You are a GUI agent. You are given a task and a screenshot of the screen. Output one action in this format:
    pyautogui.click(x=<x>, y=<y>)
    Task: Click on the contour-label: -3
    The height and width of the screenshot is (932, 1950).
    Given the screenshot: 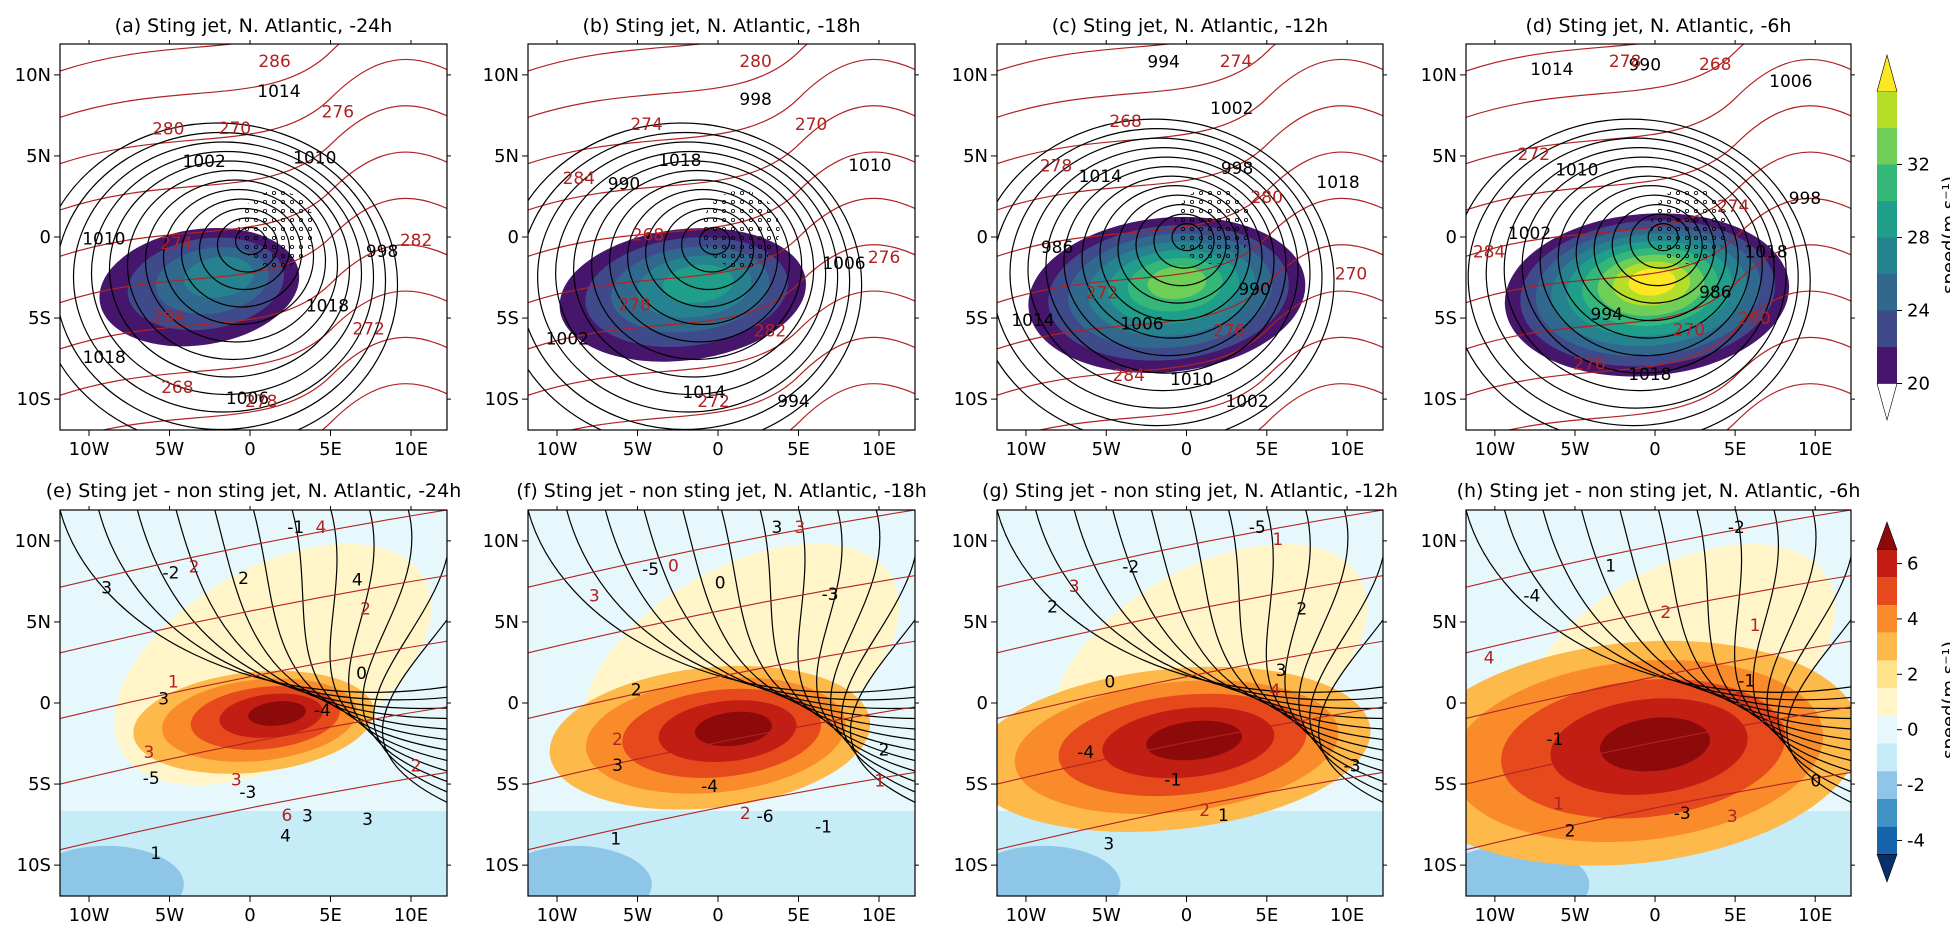 What is the action you would take?
    pyautogui.click(x=830, y=595)
    